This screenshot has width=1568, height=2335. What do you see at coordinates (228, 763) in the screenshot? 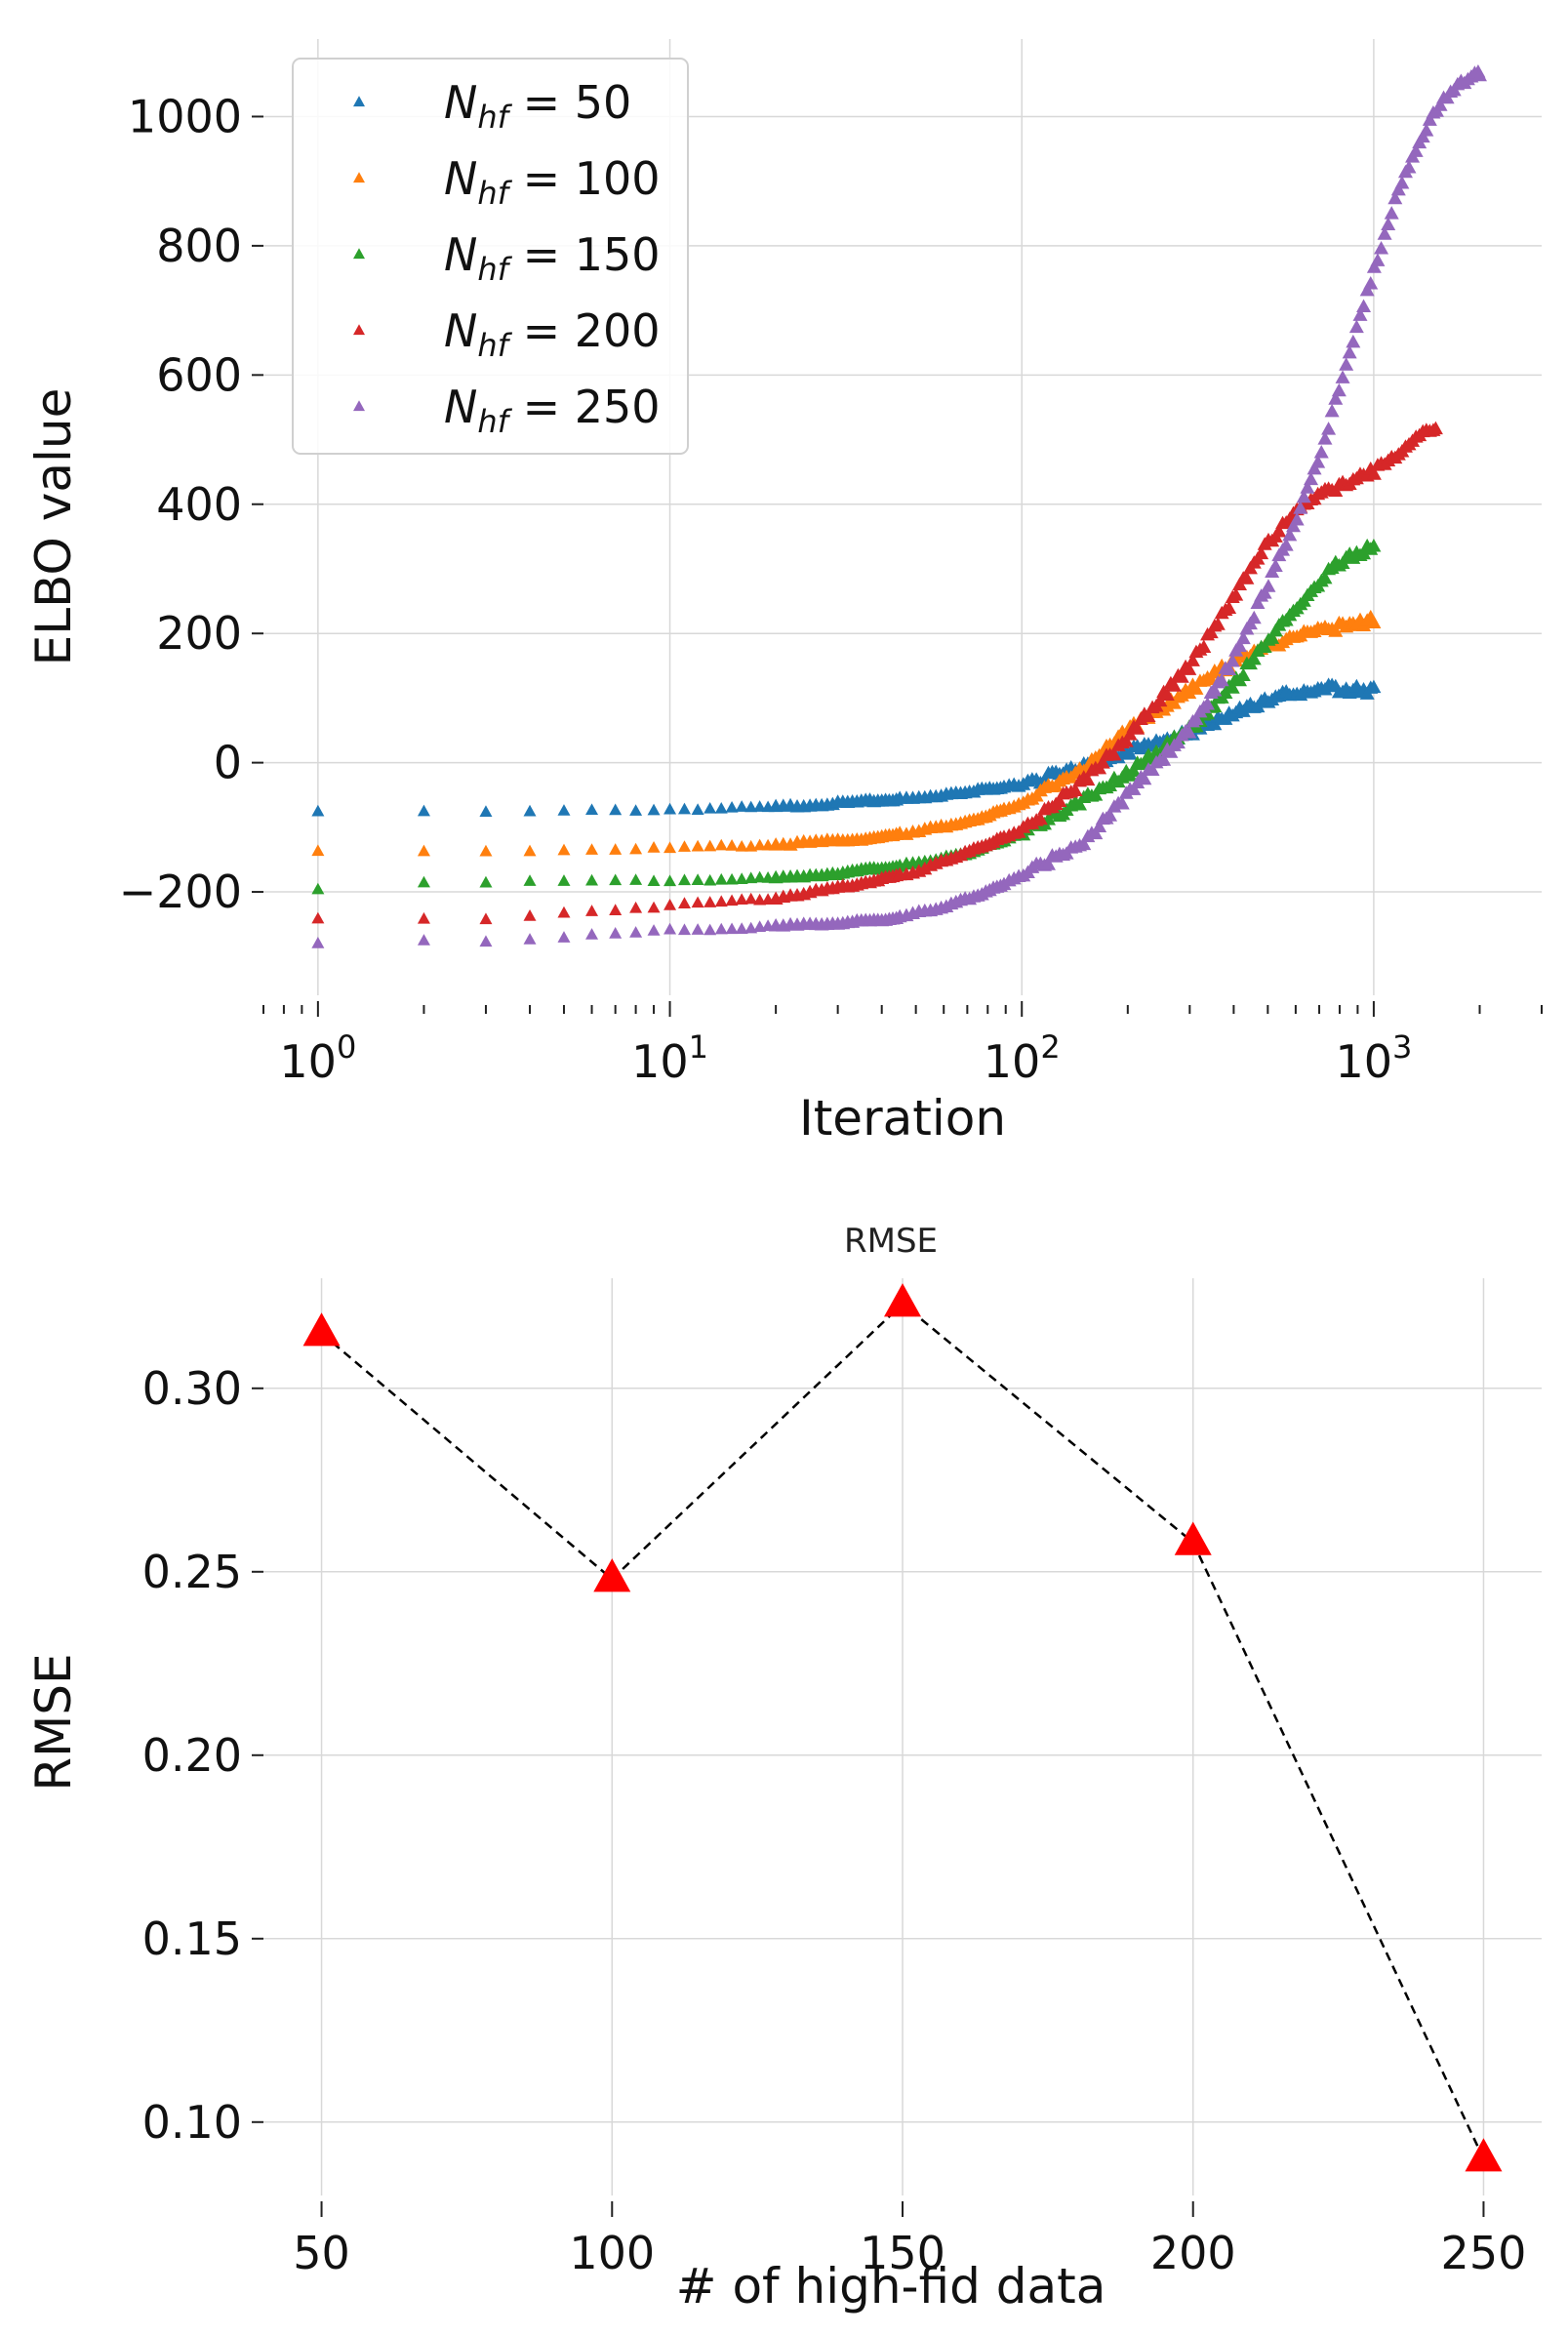
I see `elbo-y-tick-label: 0` at bounding box center [228, 763].